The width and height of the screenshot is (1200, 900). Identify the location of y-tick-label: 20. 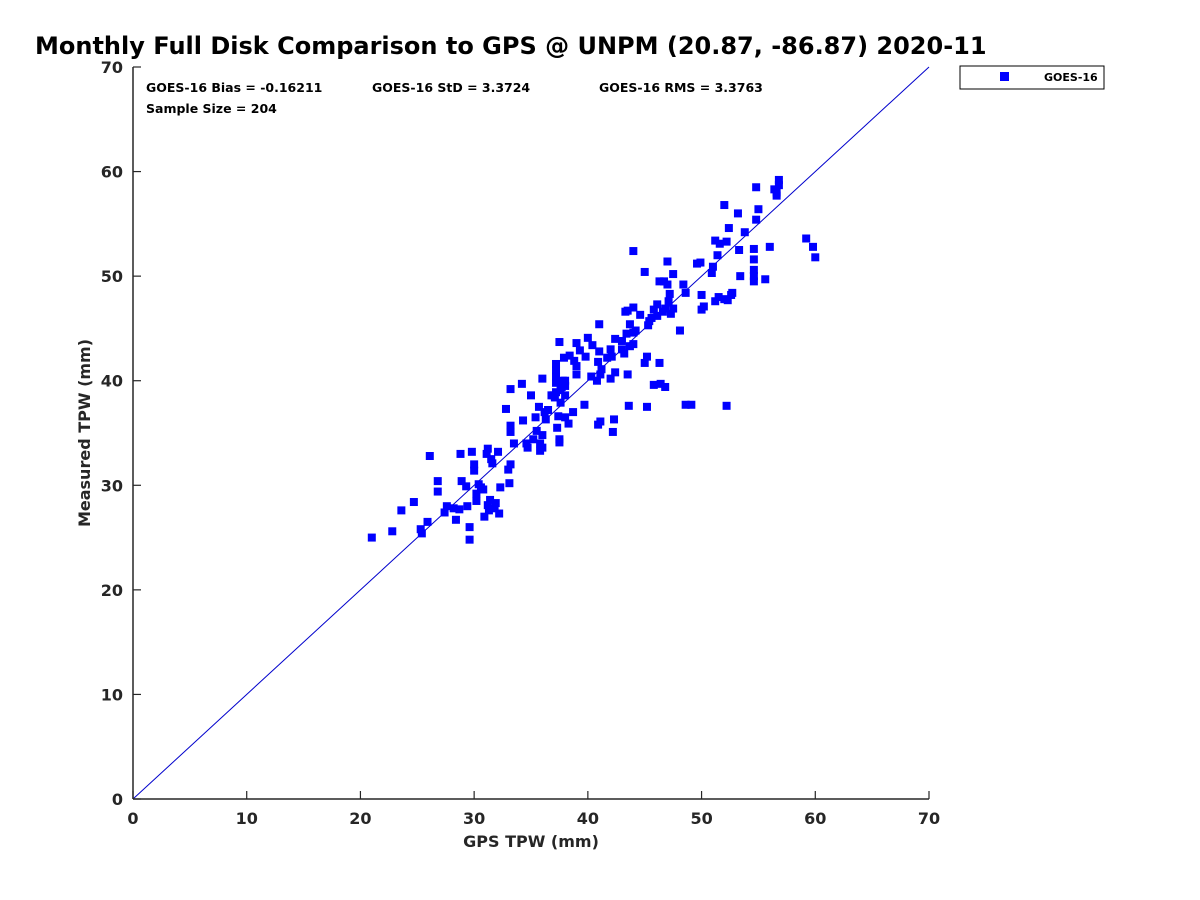
(112, 590).